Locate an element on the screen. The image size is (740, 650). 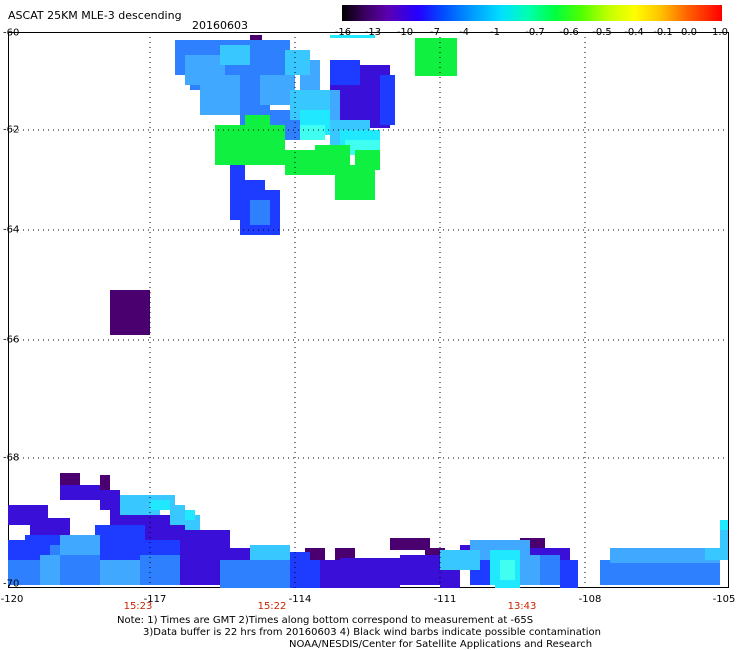
lon-label: -117 is located at coordinates (155, 599).